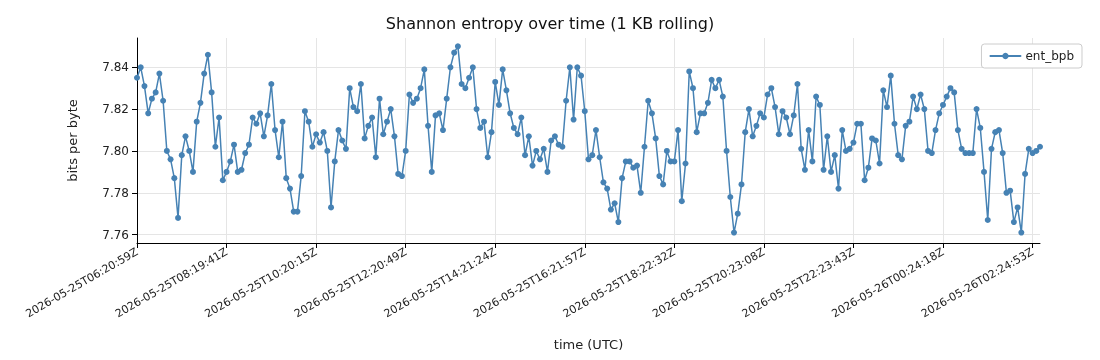 The image size is (1100, 360). Describe the element at coordinates (115, 109) in the screenshot. I see `y-tick-label: 7.82` at that location.